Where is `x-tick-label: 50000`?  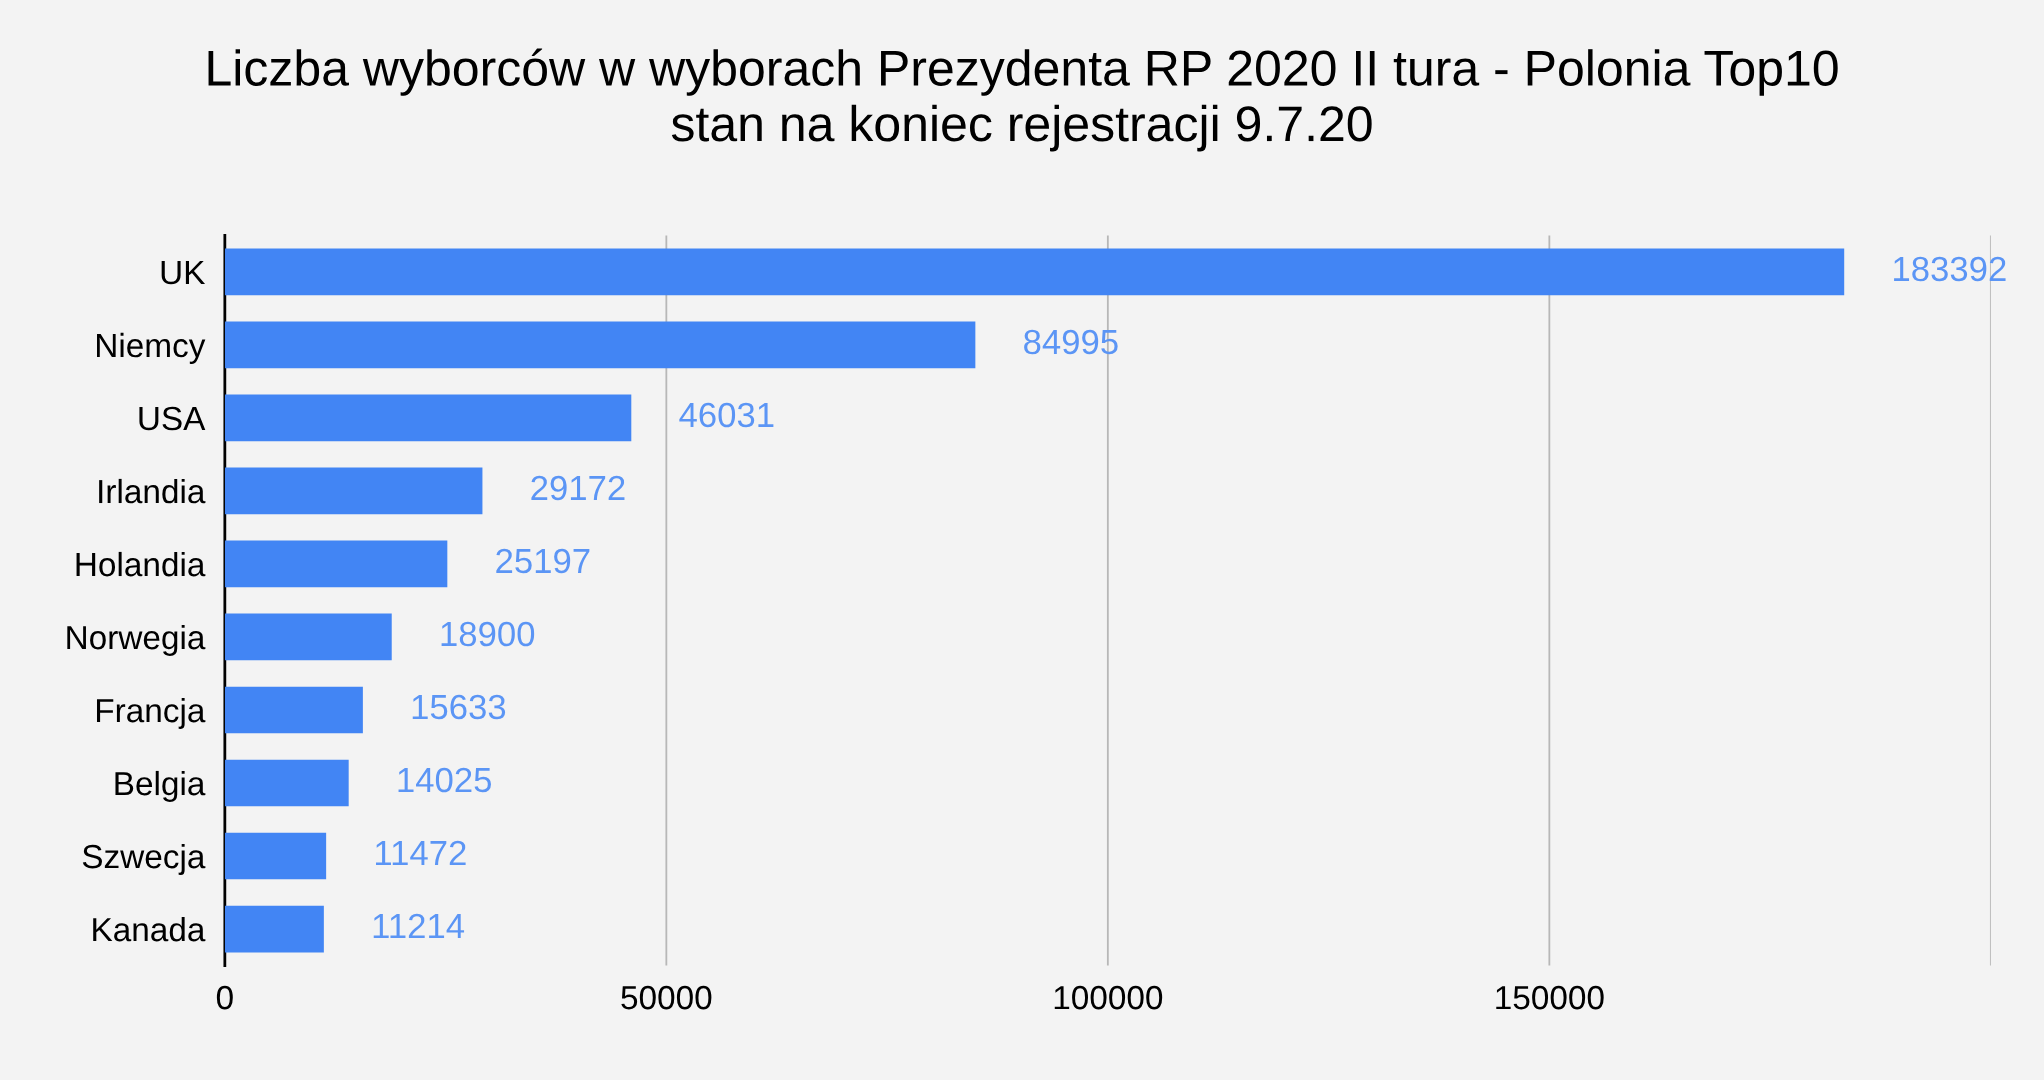
x-tick-label: 50000 is located at coordinates (666, 997).